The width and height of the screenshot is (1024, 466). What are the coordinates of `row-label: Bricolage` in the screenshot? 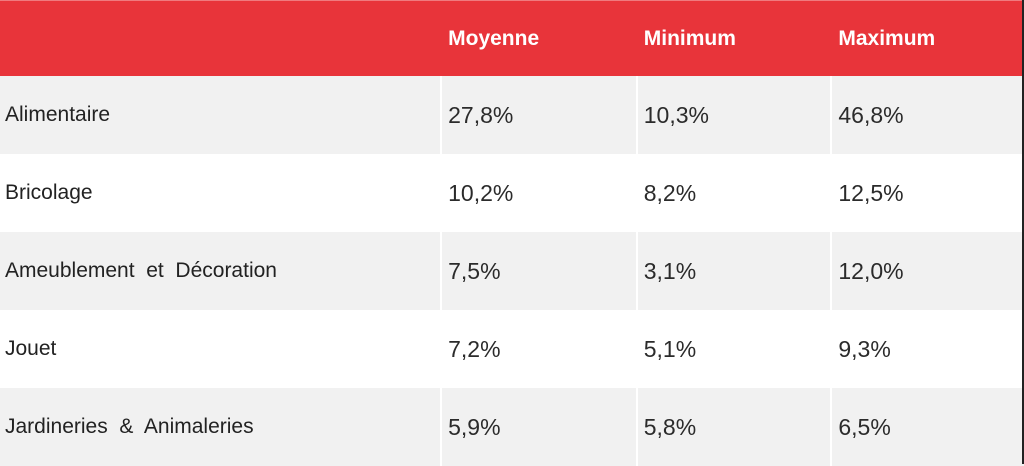 It's located at (220, 193).